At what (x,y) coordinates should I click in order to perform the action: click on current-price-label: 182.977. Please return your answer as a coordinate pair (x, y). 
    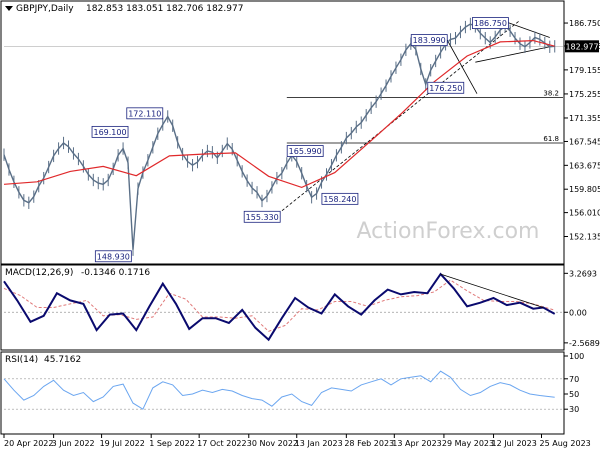
    Looking at the image, I should click on (581, 46).